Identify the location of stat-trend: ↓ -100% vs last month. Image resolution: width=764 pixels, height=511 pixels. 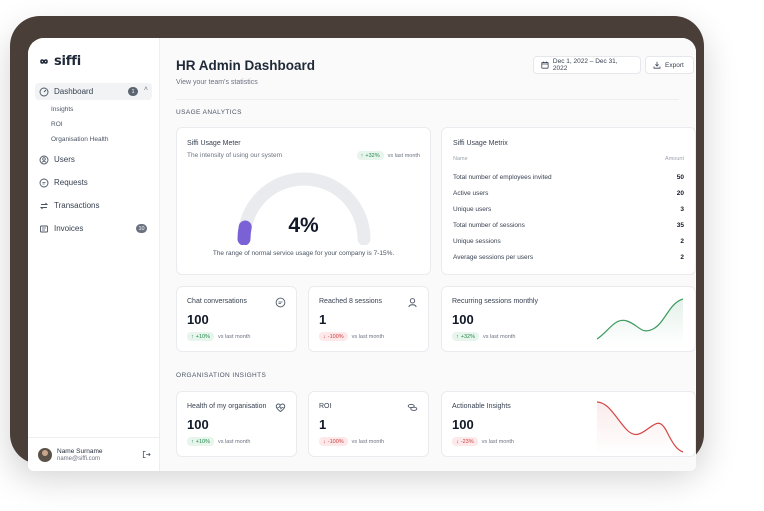
(351, 441).